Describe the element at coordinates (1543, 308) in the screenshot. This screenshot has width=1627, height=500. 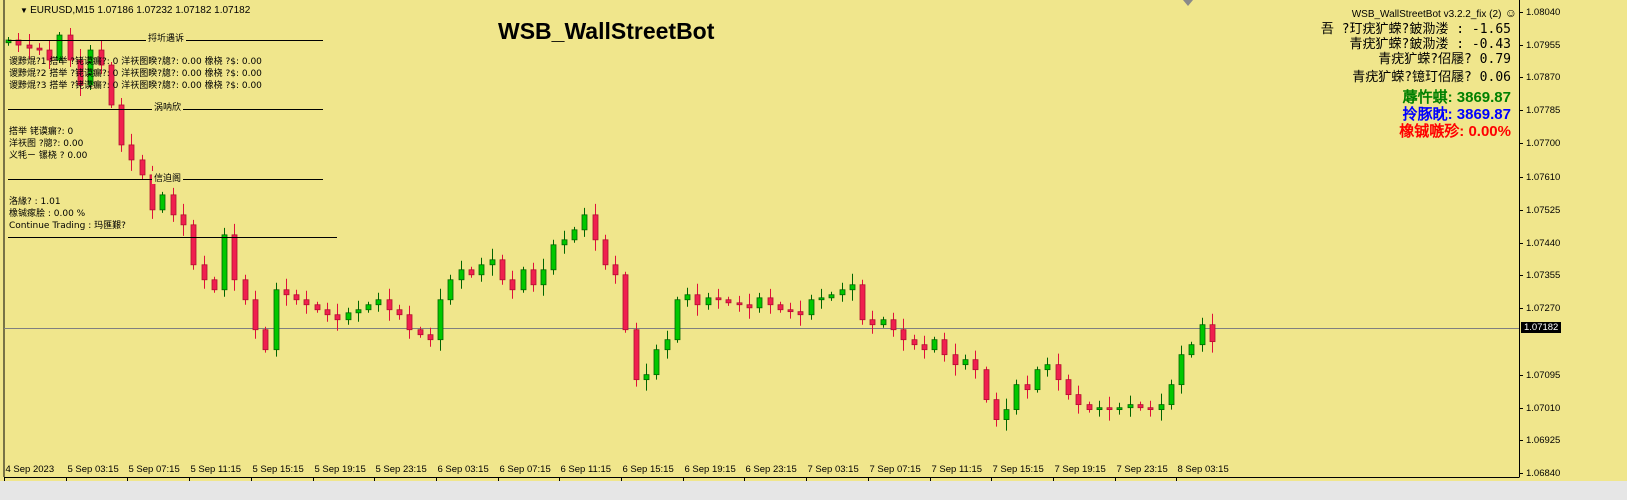
I see `y-tick-label: 1.07270` at that location.